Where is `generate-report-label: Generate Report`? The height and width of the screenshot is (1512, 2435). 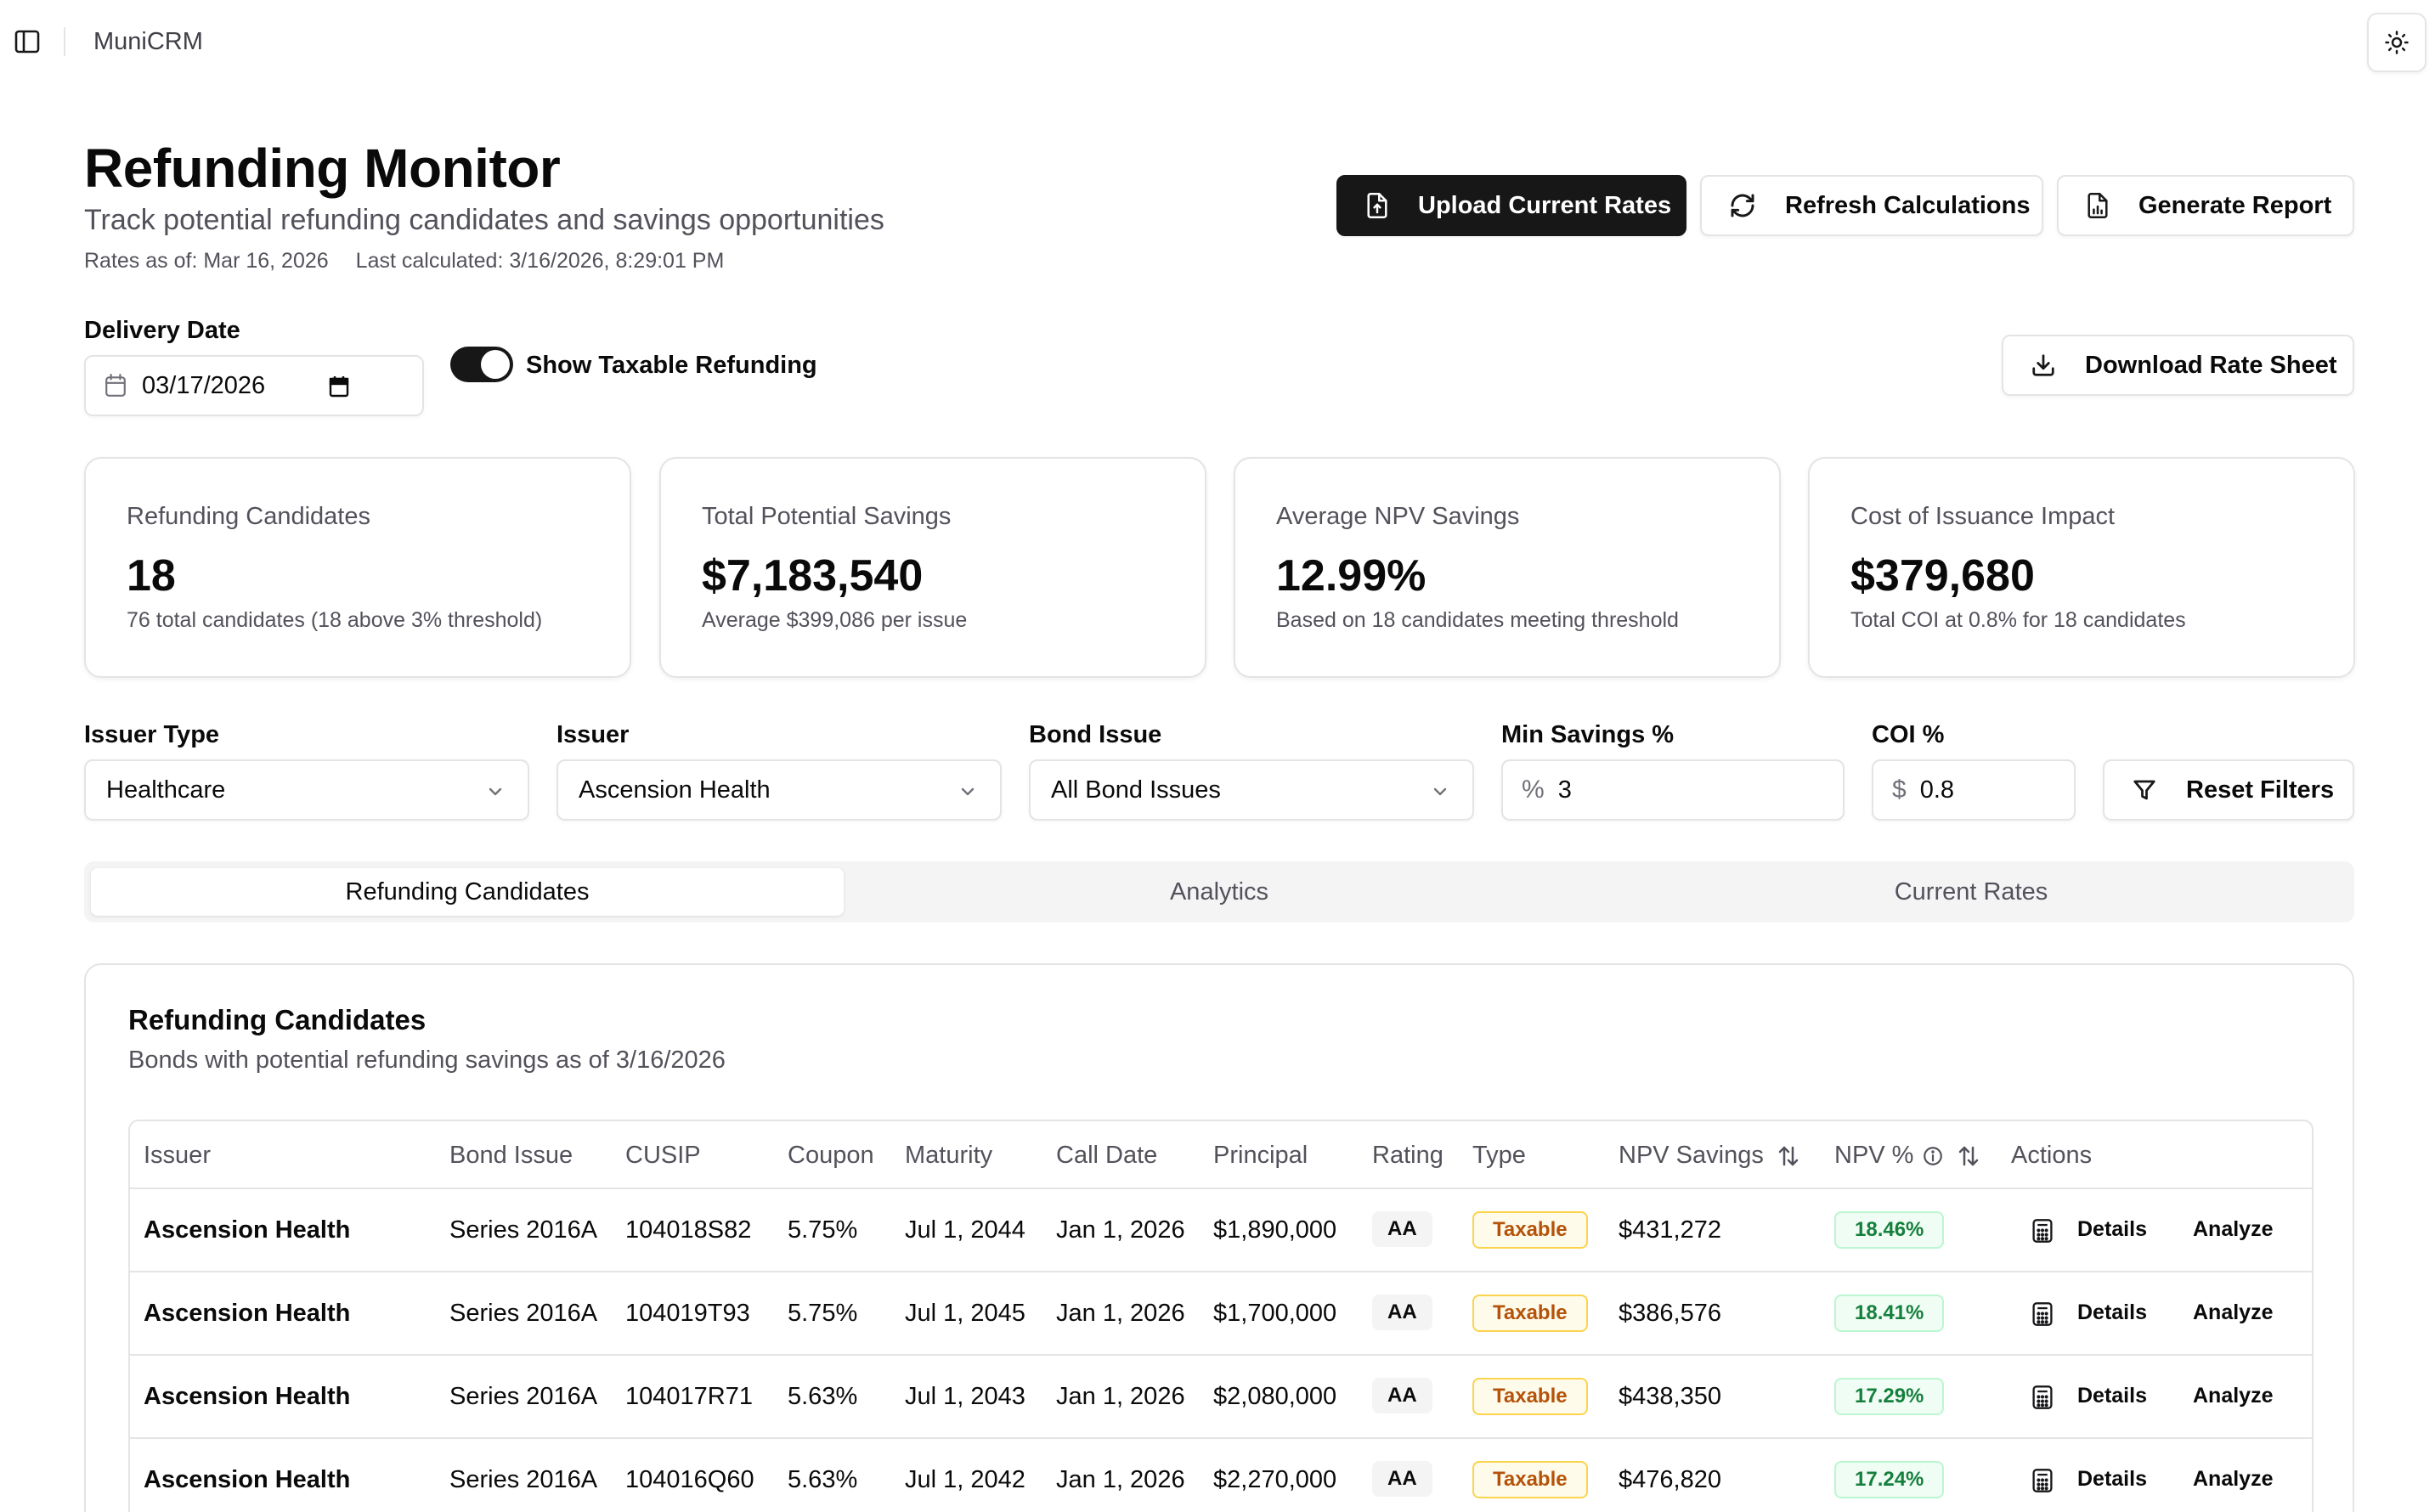
generate-report-label: Generate Report is located at coordinates (2235, 205).